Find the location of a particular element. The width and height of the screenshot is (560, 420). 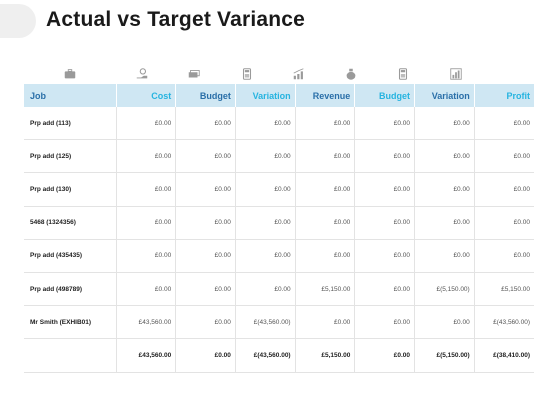

money-stack-icon is located at coordinates (195, 74).